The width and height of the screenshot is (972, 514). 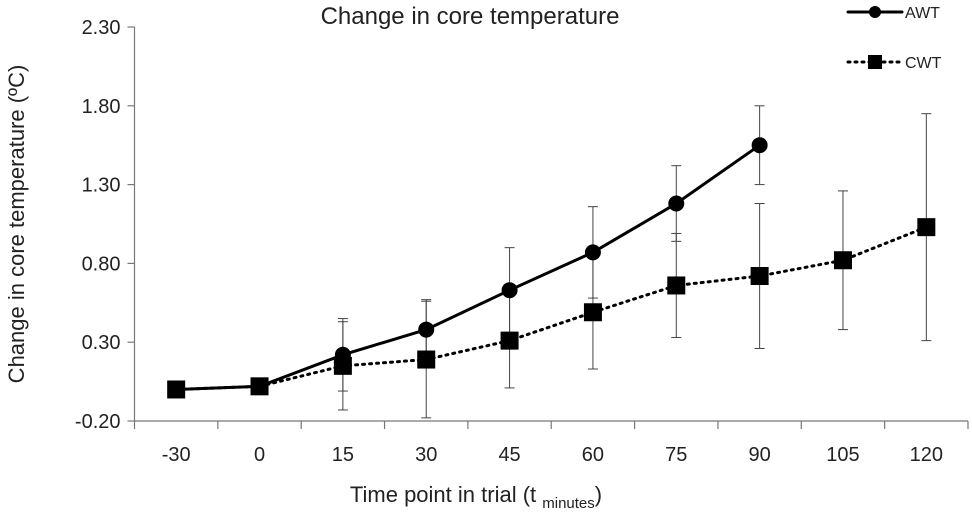 I want to click on y-tick-label: 1.80, so click(x=101, y=107).